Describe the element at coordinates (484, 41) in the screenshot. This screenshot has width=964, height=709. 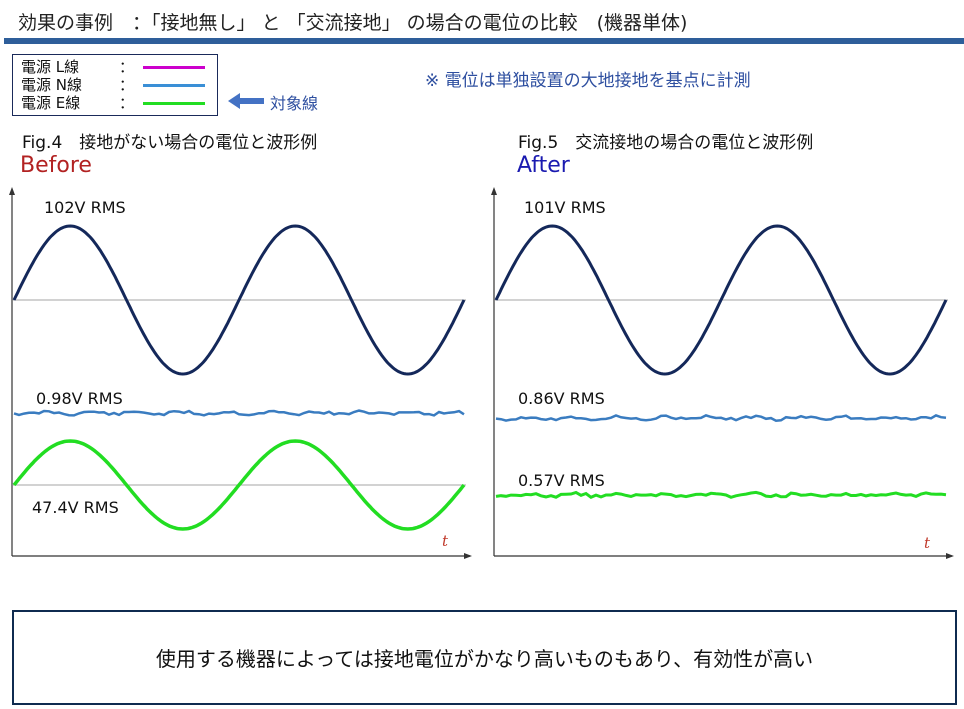
I see `title-divider` at that location.